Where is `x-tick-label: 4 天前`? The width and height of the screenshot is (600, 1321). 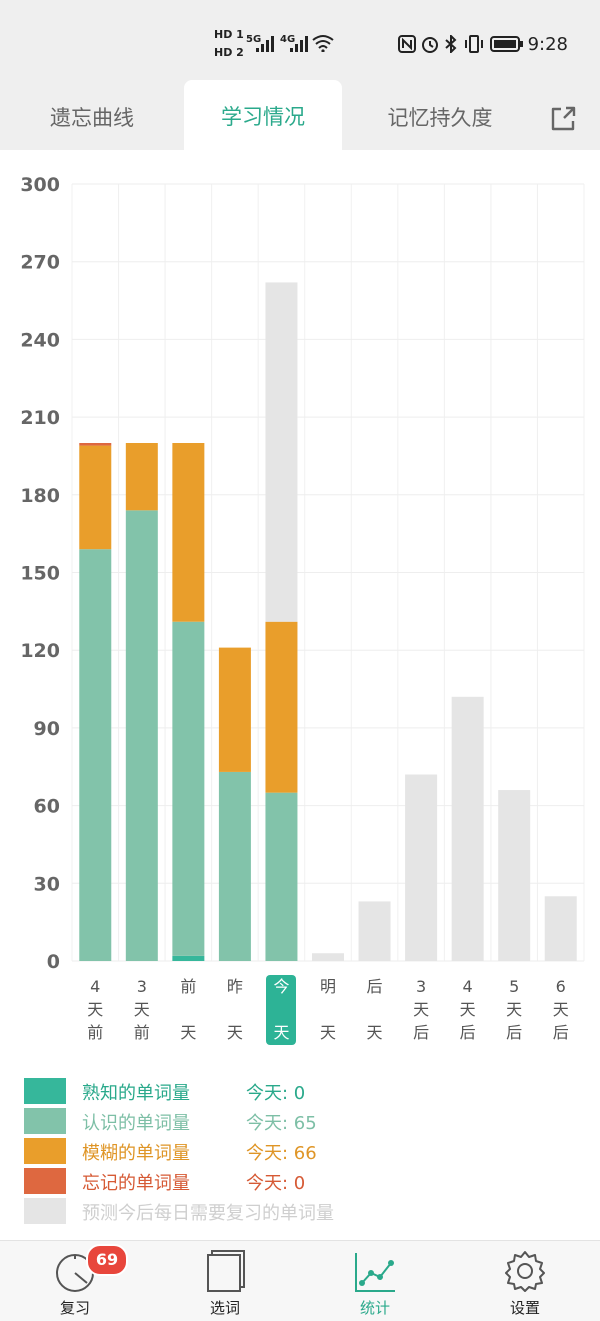 x-tick-label: 4 天前 is located at coordinates (95, 1010).